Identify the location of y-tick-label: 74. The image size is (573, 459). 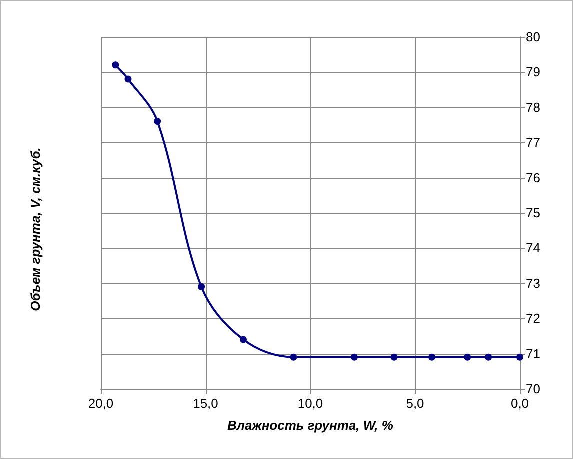
(533, 248).